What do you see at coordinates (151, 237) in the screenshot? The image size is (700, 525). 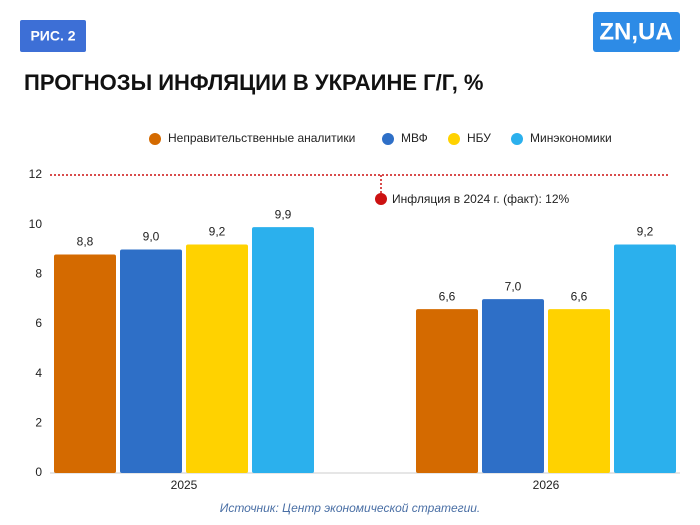 I see `value-label: 9,0` at bounding box center [151, 237].